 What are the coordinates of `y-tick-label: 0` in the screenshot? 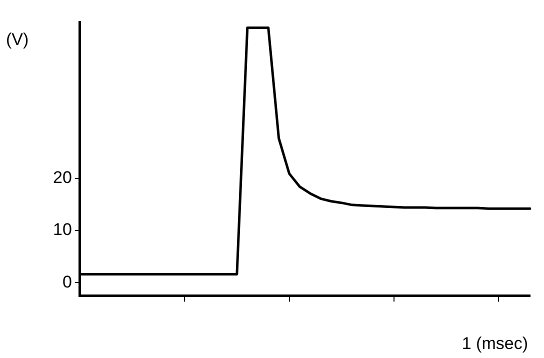 It's located at (67, 282).